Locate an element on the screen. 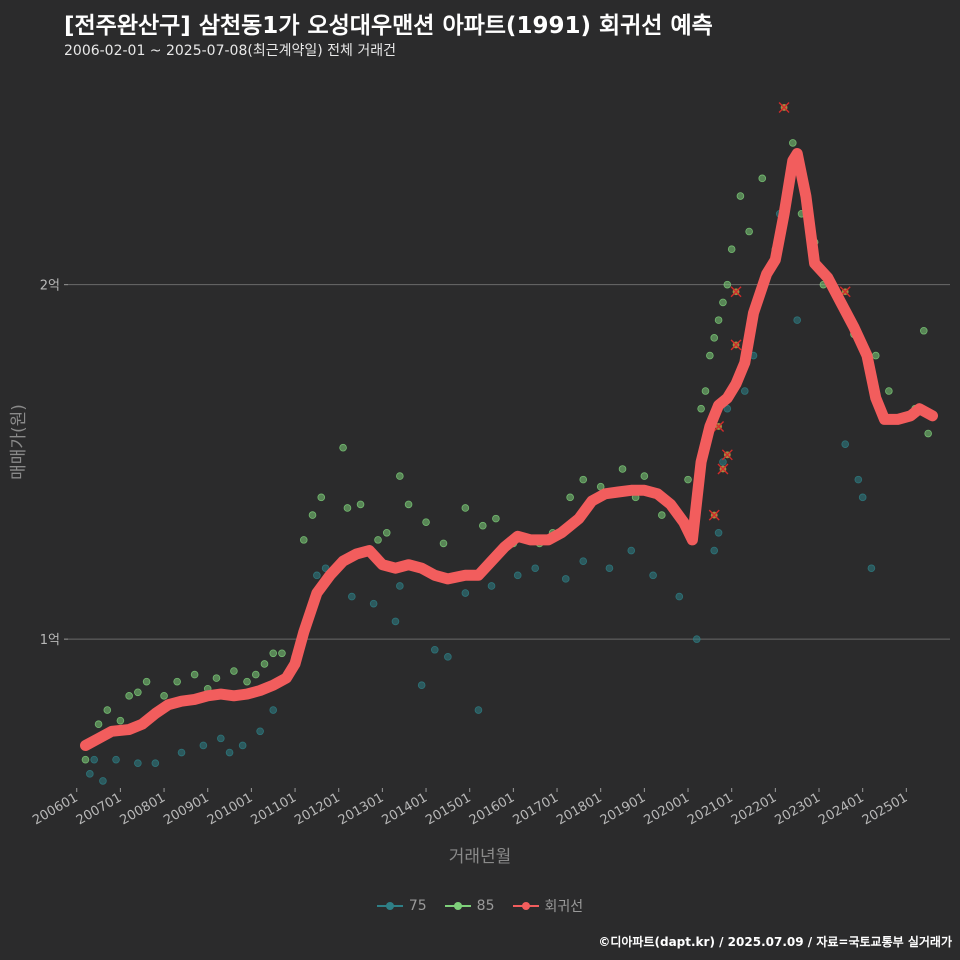  x-tick-label-6: 201201 is located at coordinates (317, 809).